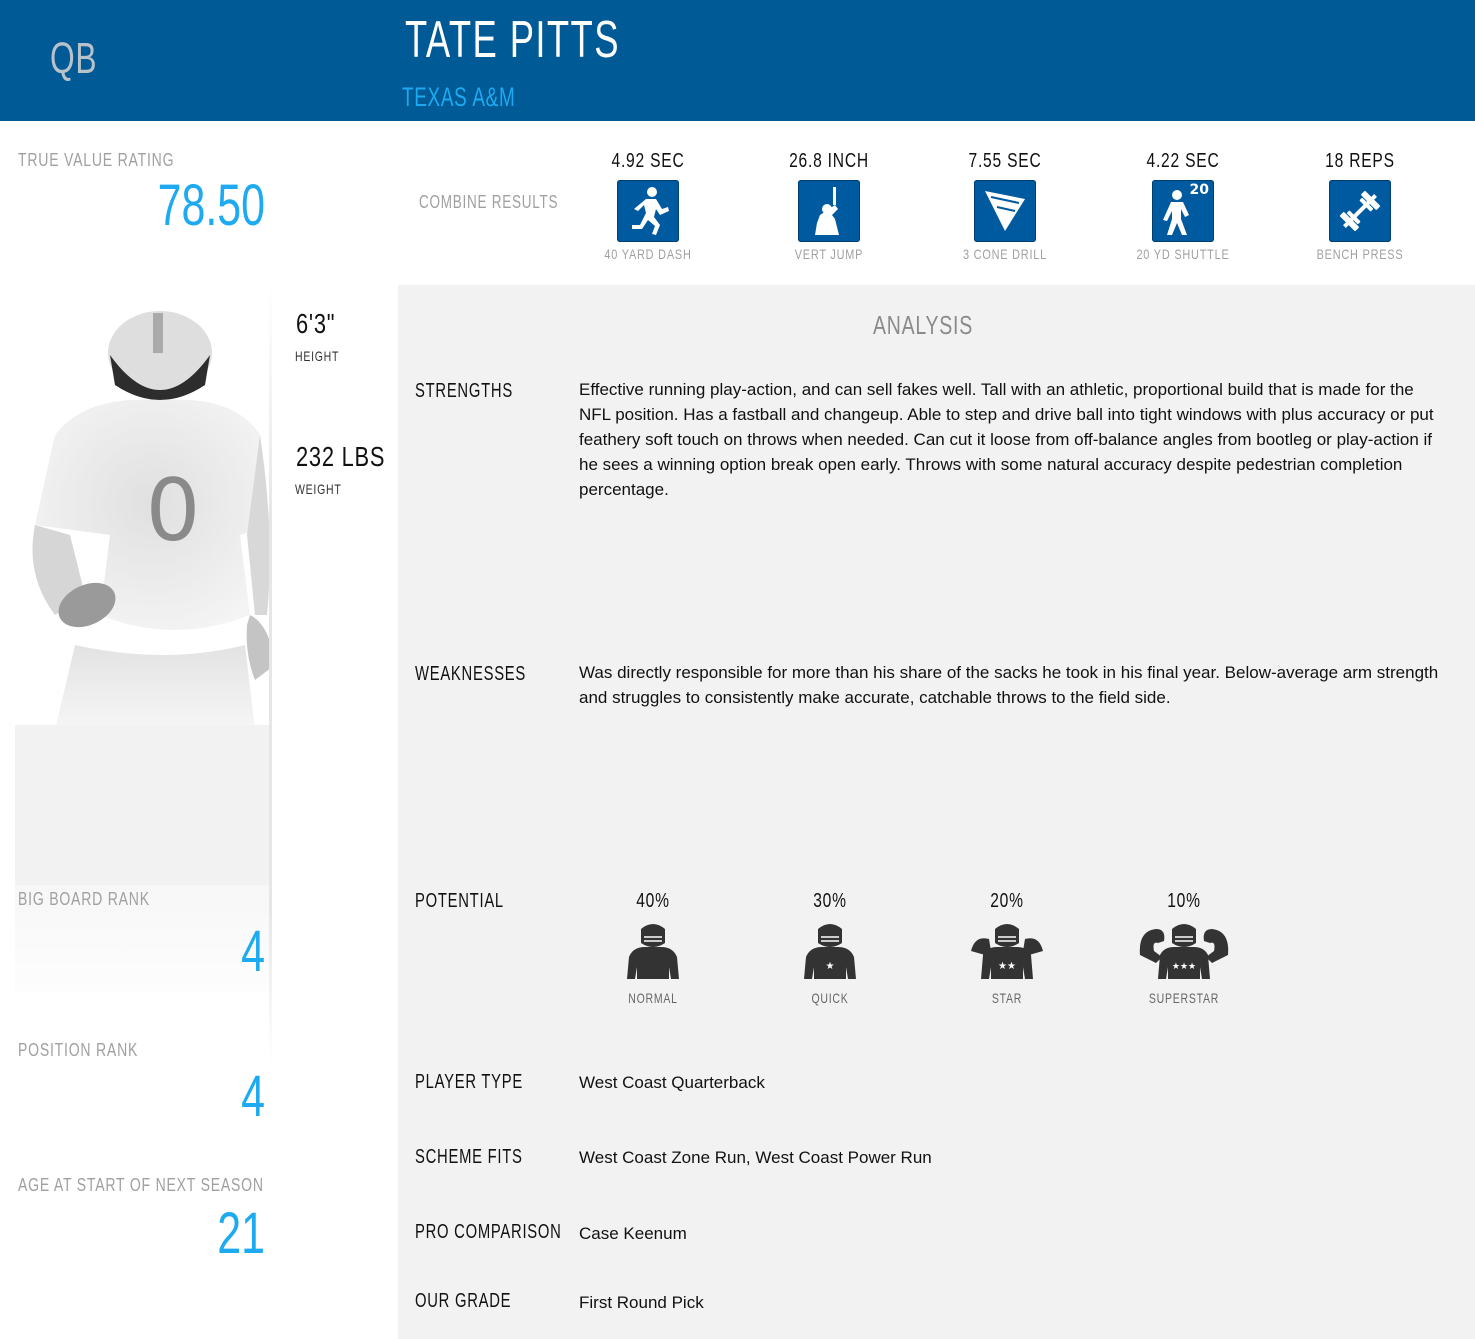  I want to click on pro-comparison-label: PRO COMPARISON, so click(488, 1232).